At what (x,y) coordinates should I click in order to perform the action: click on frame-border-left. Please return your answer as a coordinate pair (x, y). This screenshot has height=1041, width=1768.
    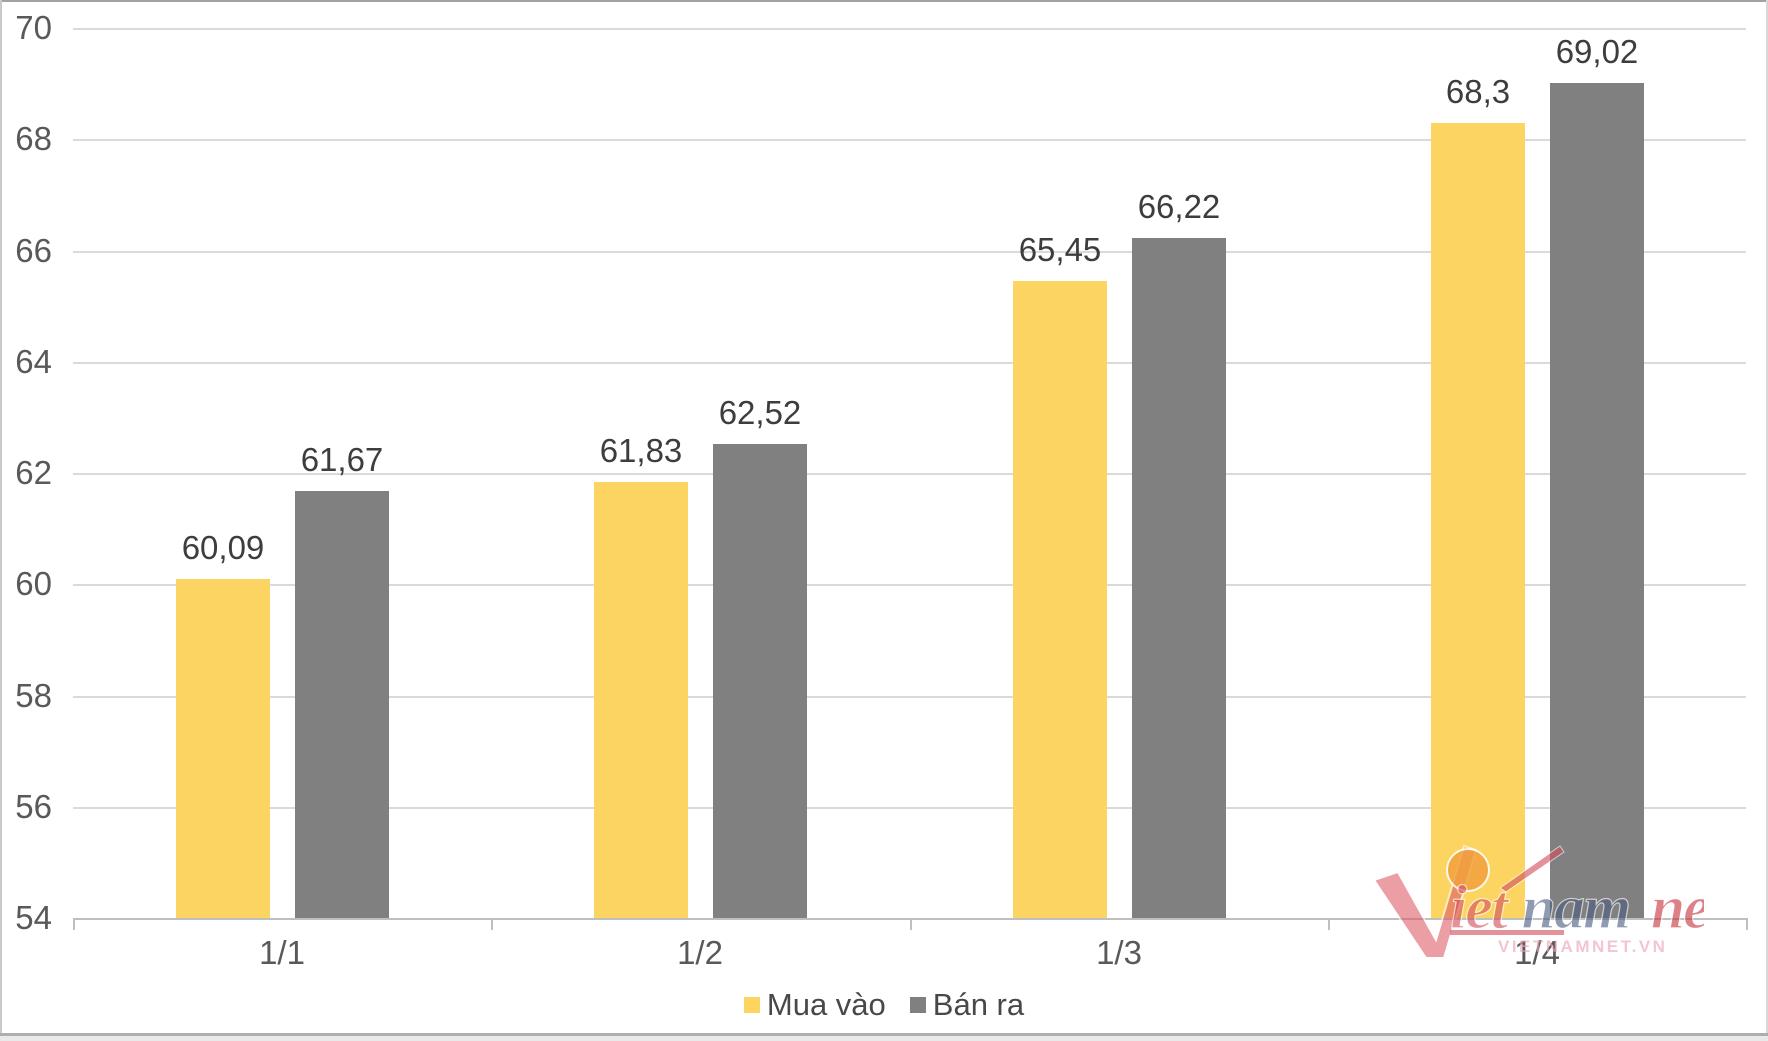
    Looking at the image, I should click on (1, 520).